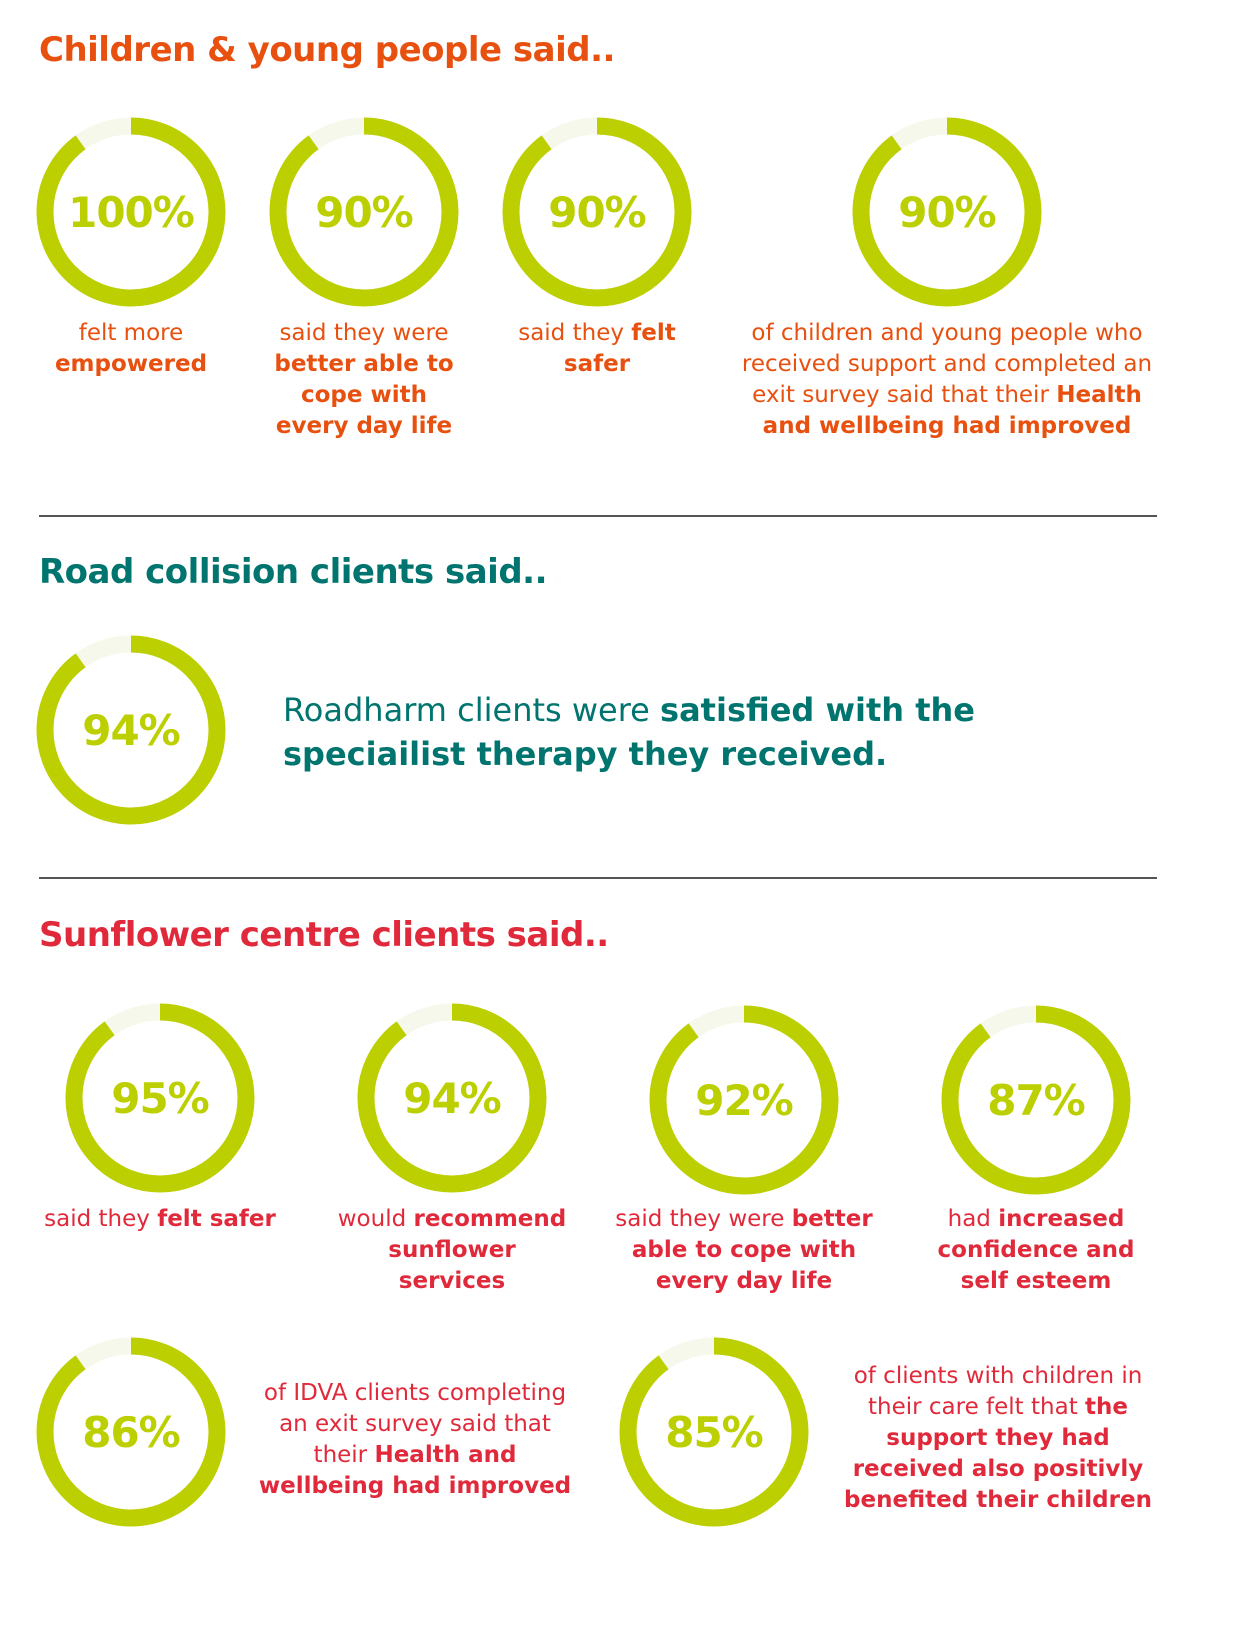 The width and height of the screenshot is (1240, 1626). Describe the element at coordinates (327, 50) in the screenshot. I see `children-heading: Children & young people said..` at that location.